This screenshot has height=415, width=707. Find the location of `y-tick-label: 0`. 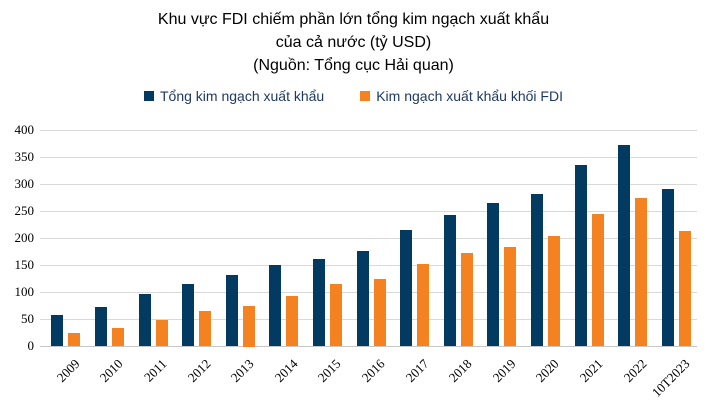

y-tick-label: 0 is located at coordinates (31, 345).